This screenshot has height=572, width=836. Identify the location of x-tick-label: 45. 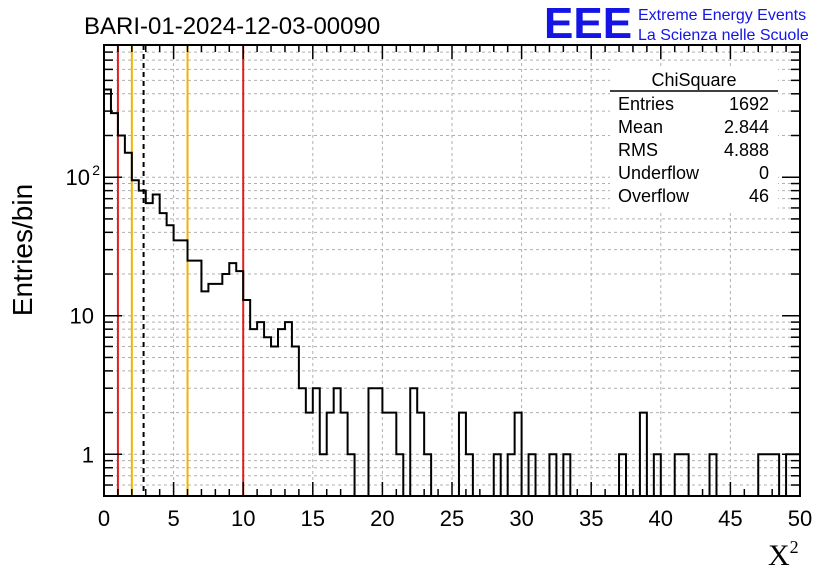
(730, 518).